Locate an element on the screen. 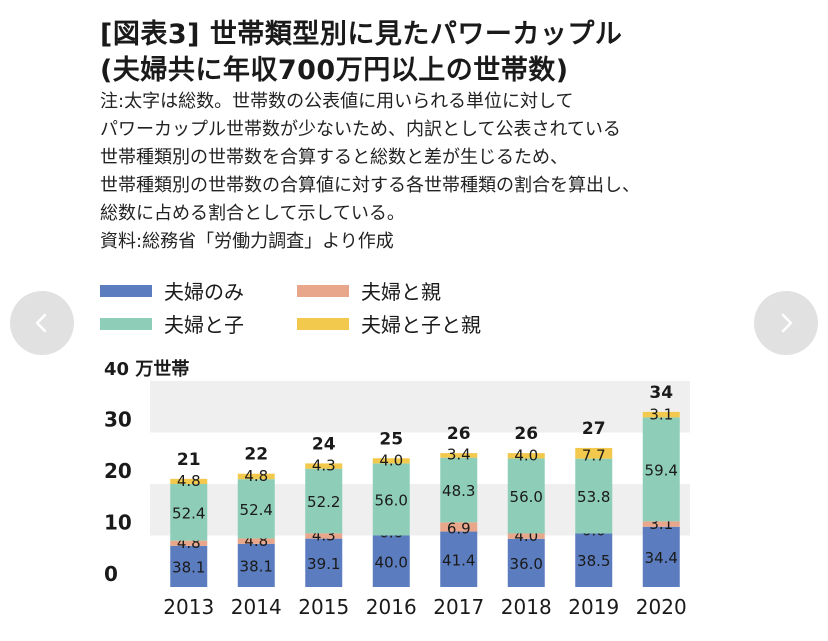 This screenshot has height=641, width=828. chart-title-line-2: (夫婦共に年収700万円以上の世帯数) is located at coordinates (334, 70).